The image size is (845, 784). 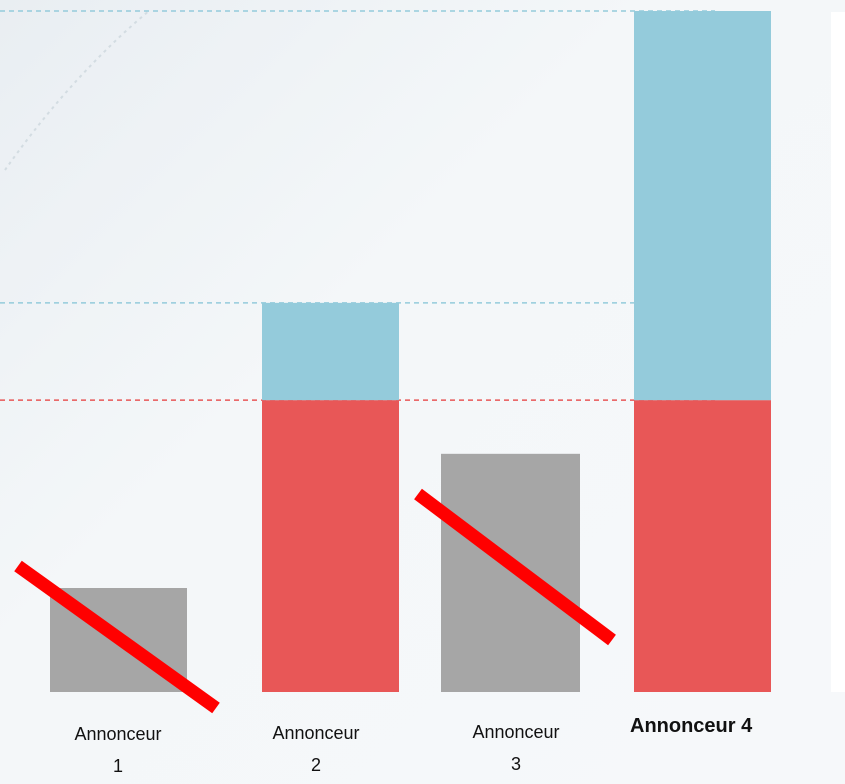 What do you see at coordinates (118, 750) in the screenshot?
I see `x-label-annonceur-1: Annonceur 1` at bounding box center [118, 750].